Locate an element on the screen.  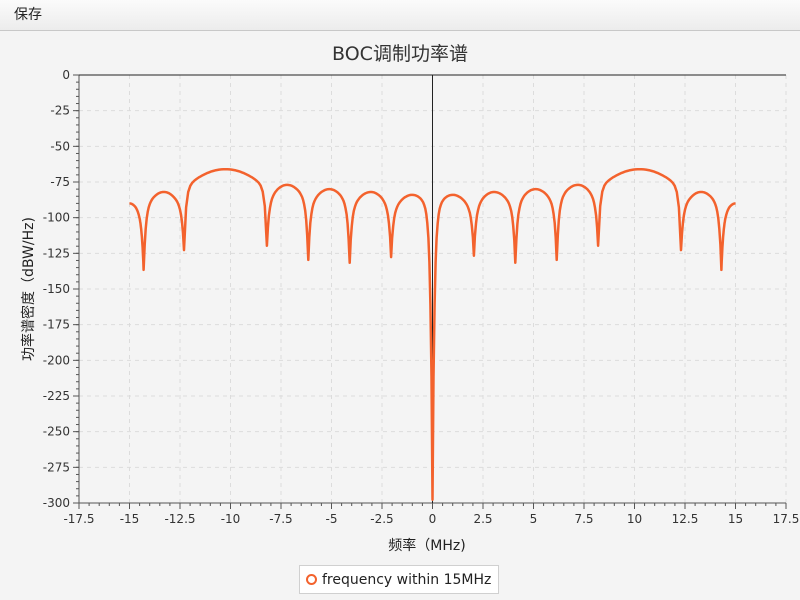
chart-title: BOC调制功率谱 is located at coordinates (400, 54).